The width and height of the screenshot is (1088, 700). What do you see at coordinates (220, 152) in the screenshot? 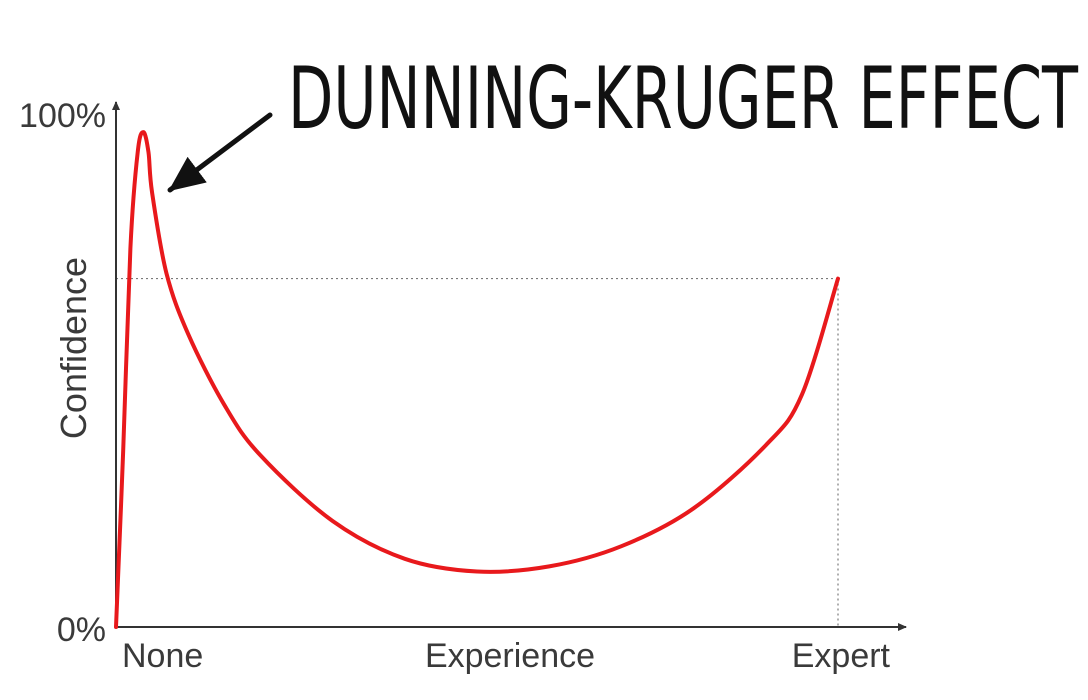
I see `annotation-arrow` at bounding box center [220, 152].